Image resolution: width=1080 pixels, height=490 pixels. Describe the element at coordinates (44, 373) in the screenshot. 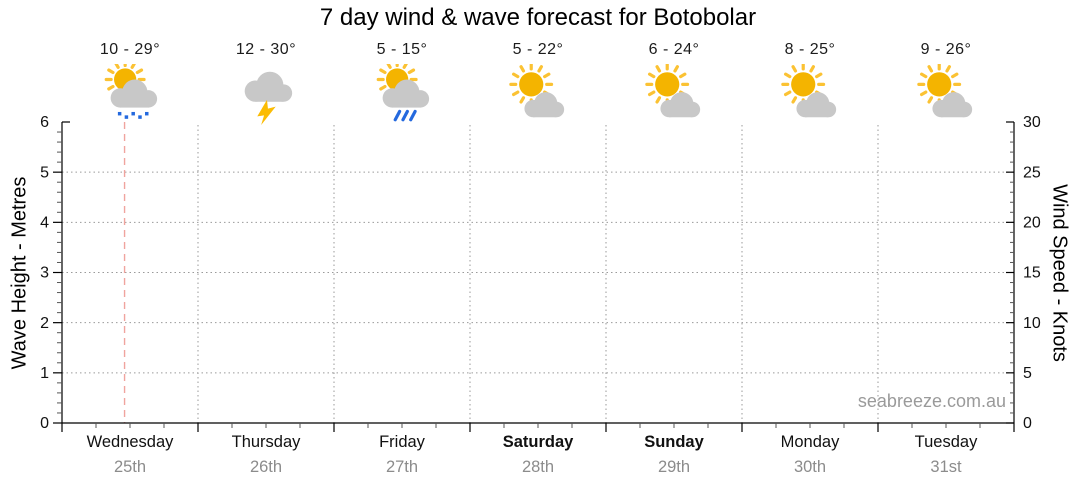

I see `svg-text: 1` at that location.